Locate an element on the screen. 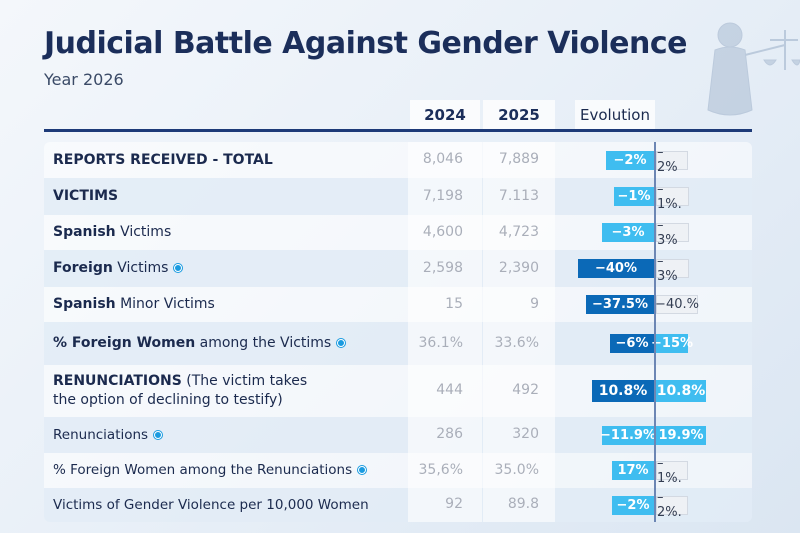 This screenshot has width=800, height=533. row-label-text: Renunciations is located at coordinates (101, 434).